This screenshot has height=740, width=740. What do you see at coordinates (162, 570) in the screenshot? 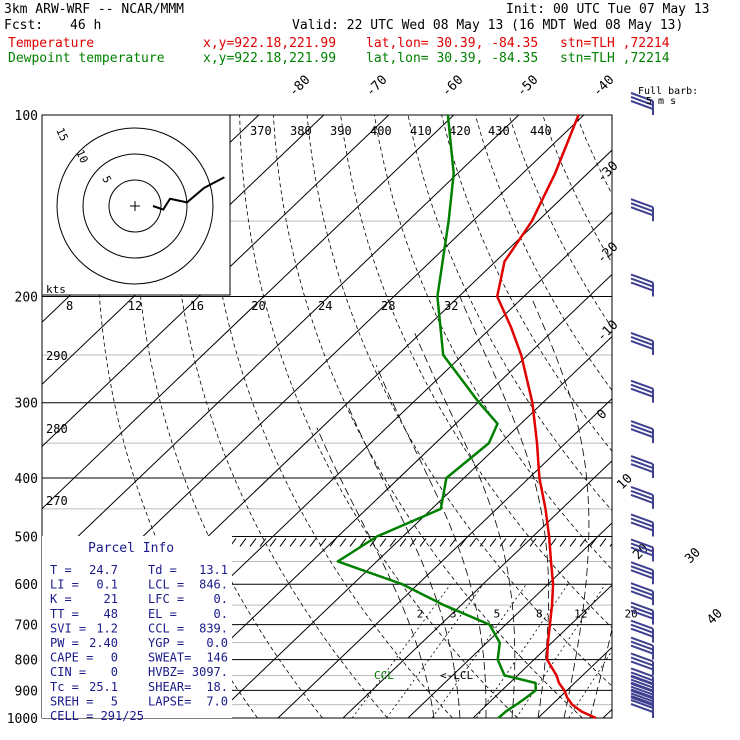
I see `parcel-param-name: Td =` at bounding box center [162, 570].